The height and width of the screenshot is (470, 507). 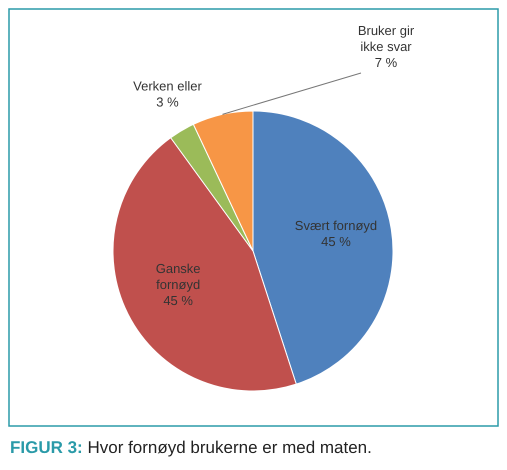 I want to click on text: FIGUR 3: Hvor fornøyd brukerne er med maten., so click(x=191, y=447).